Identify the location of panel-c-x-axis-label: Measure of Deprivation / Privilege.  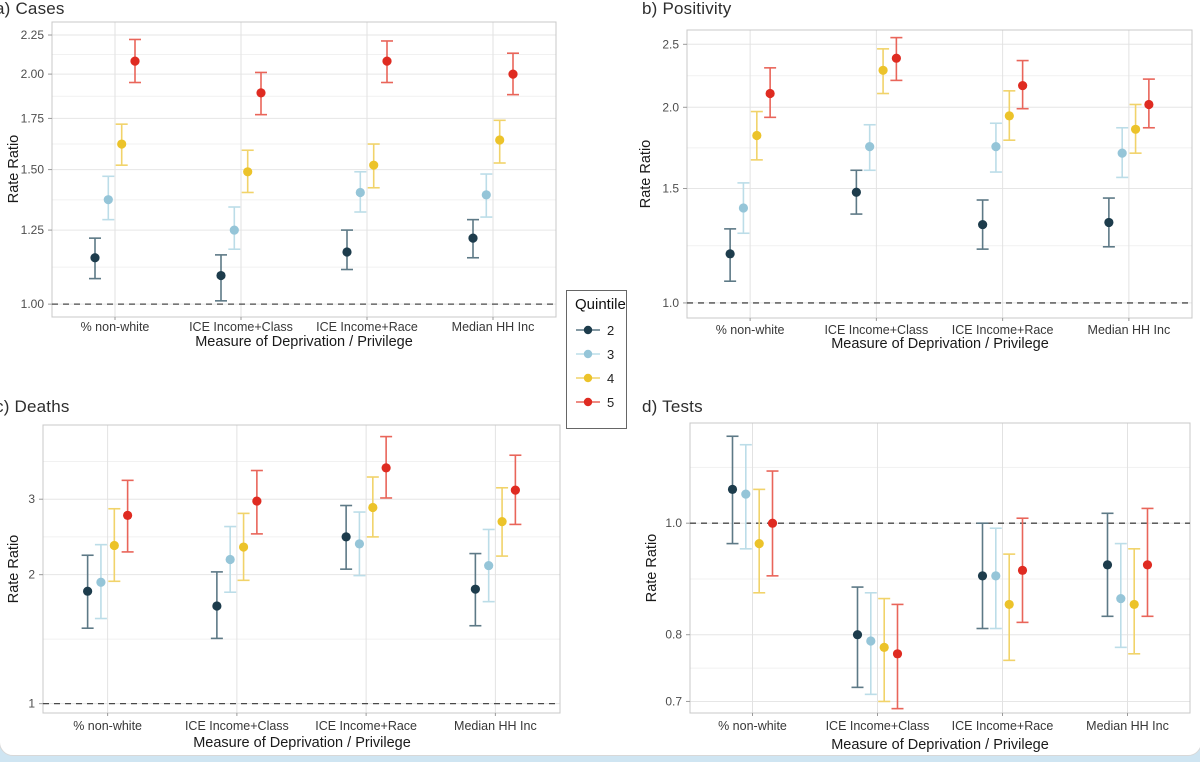
(302, 743).